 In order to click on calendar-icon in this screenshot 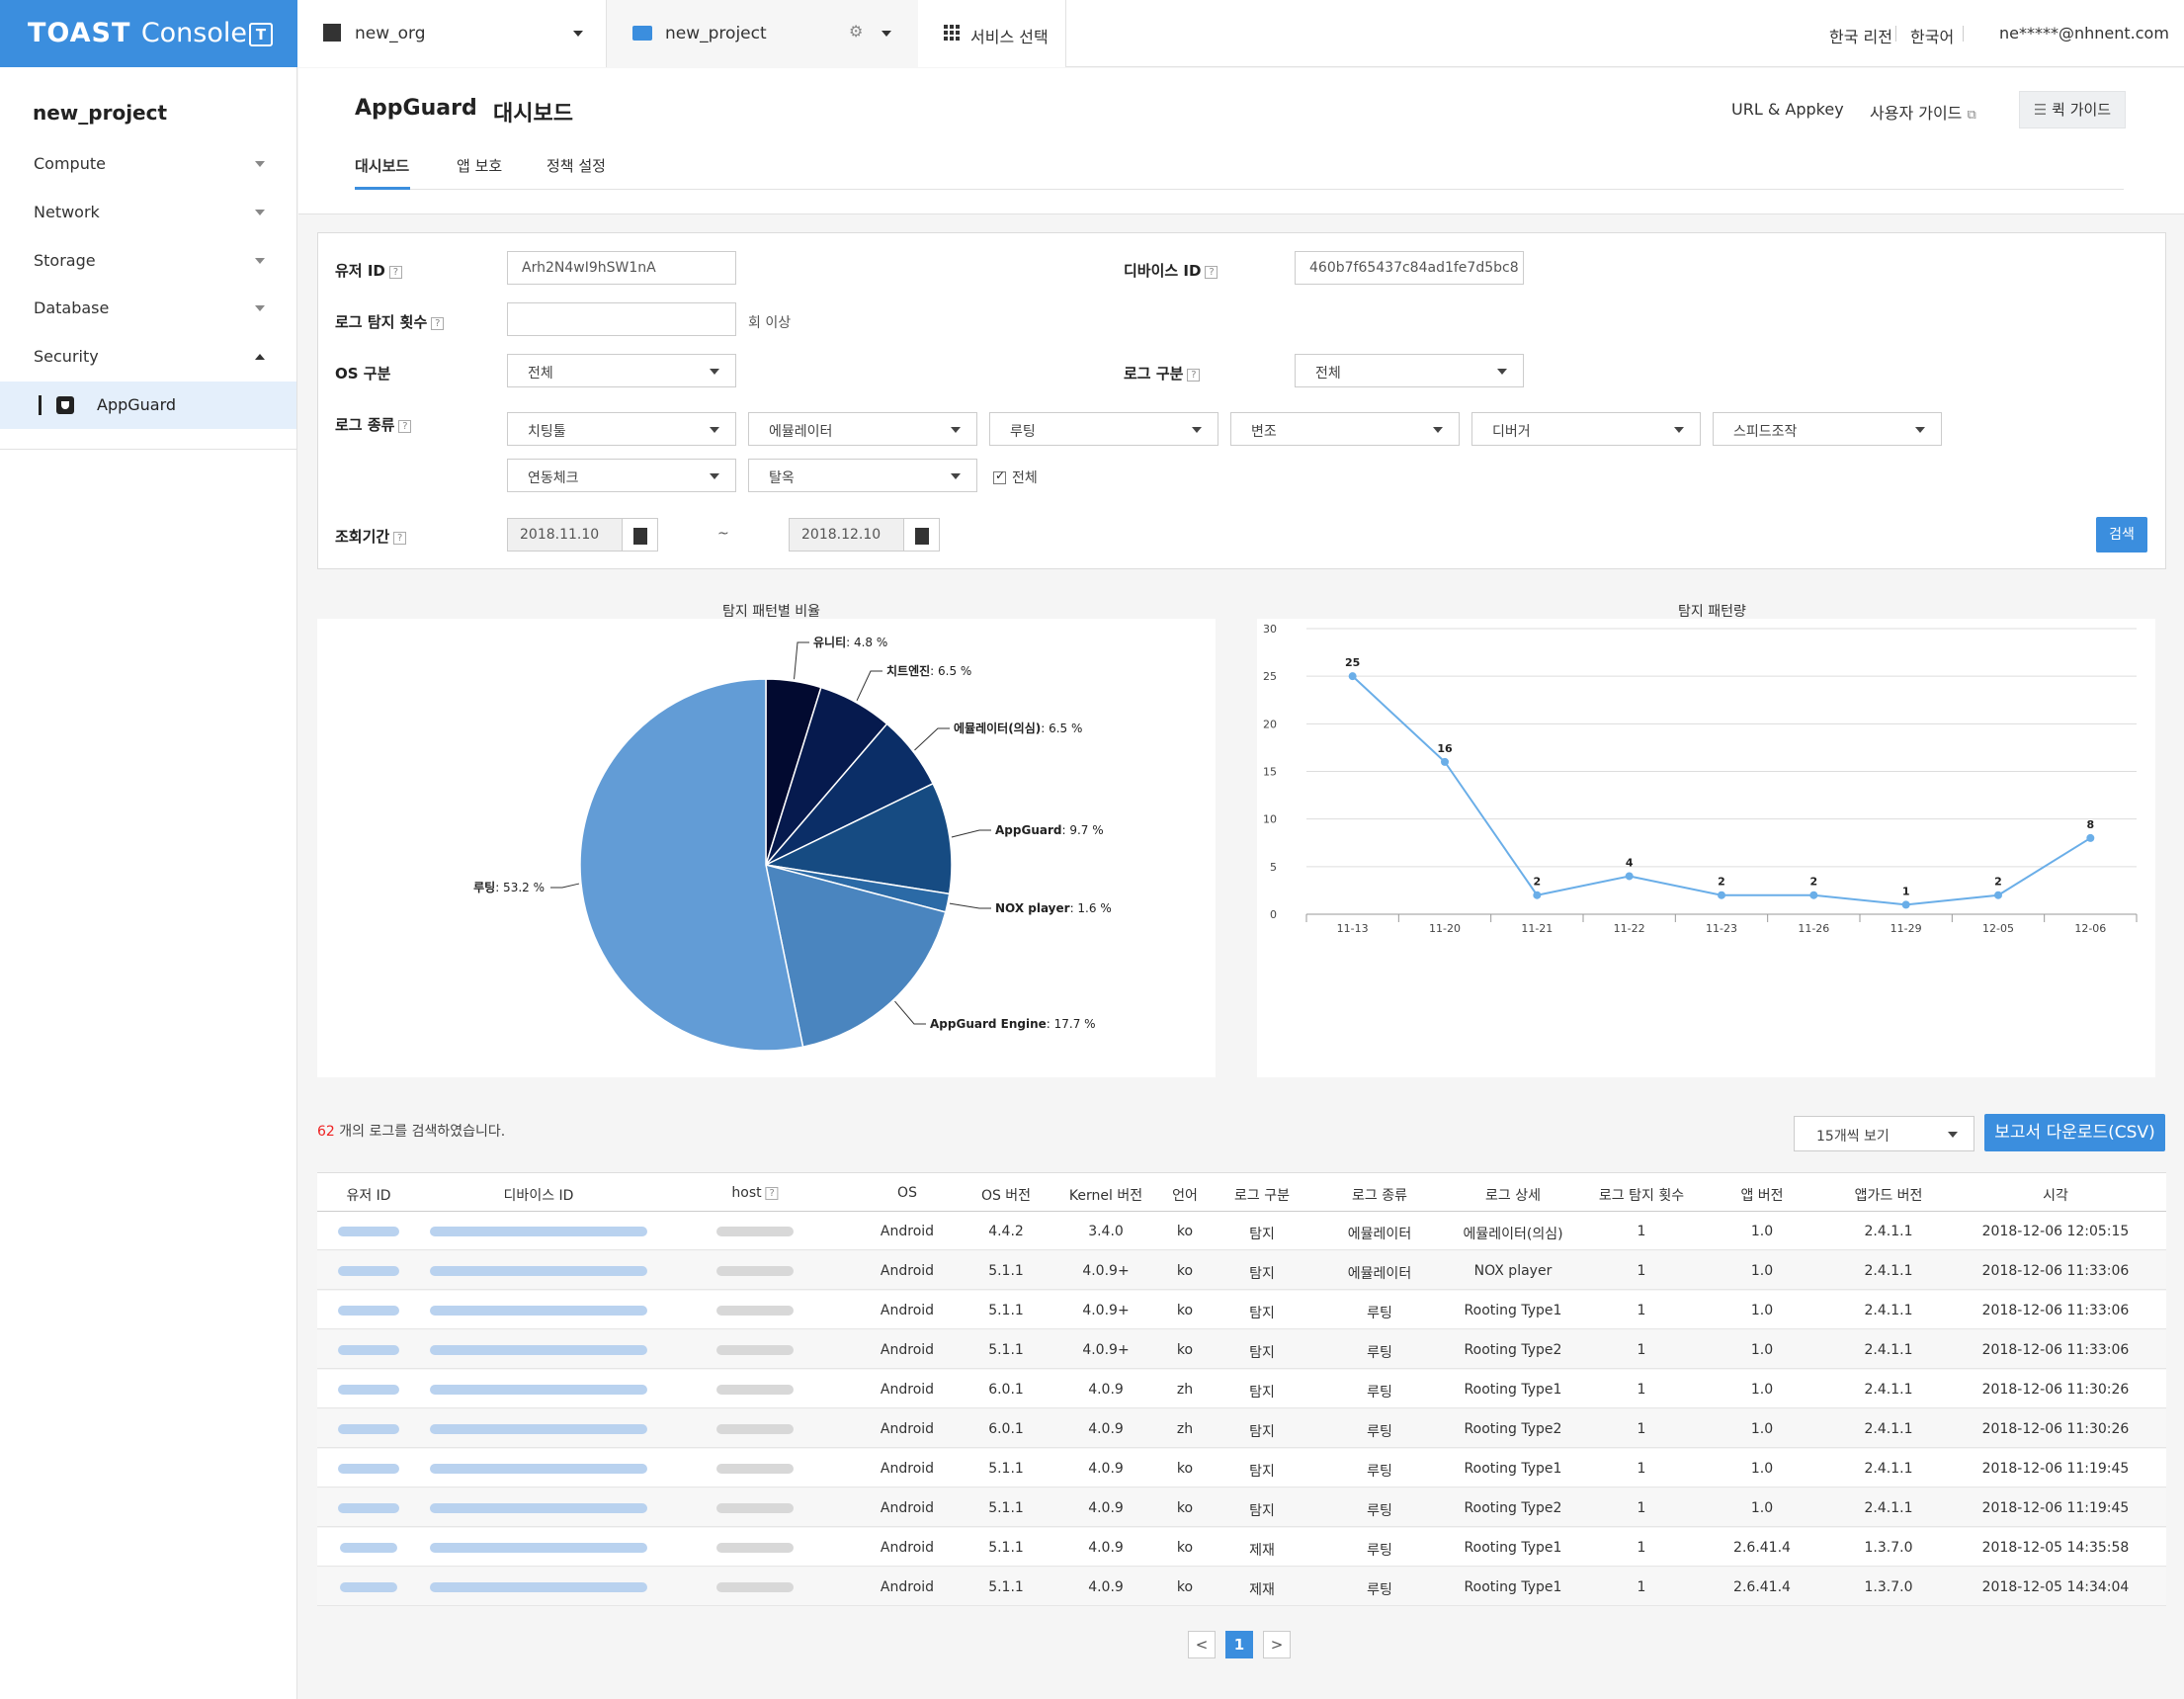, I will do `click(921, 535)`.